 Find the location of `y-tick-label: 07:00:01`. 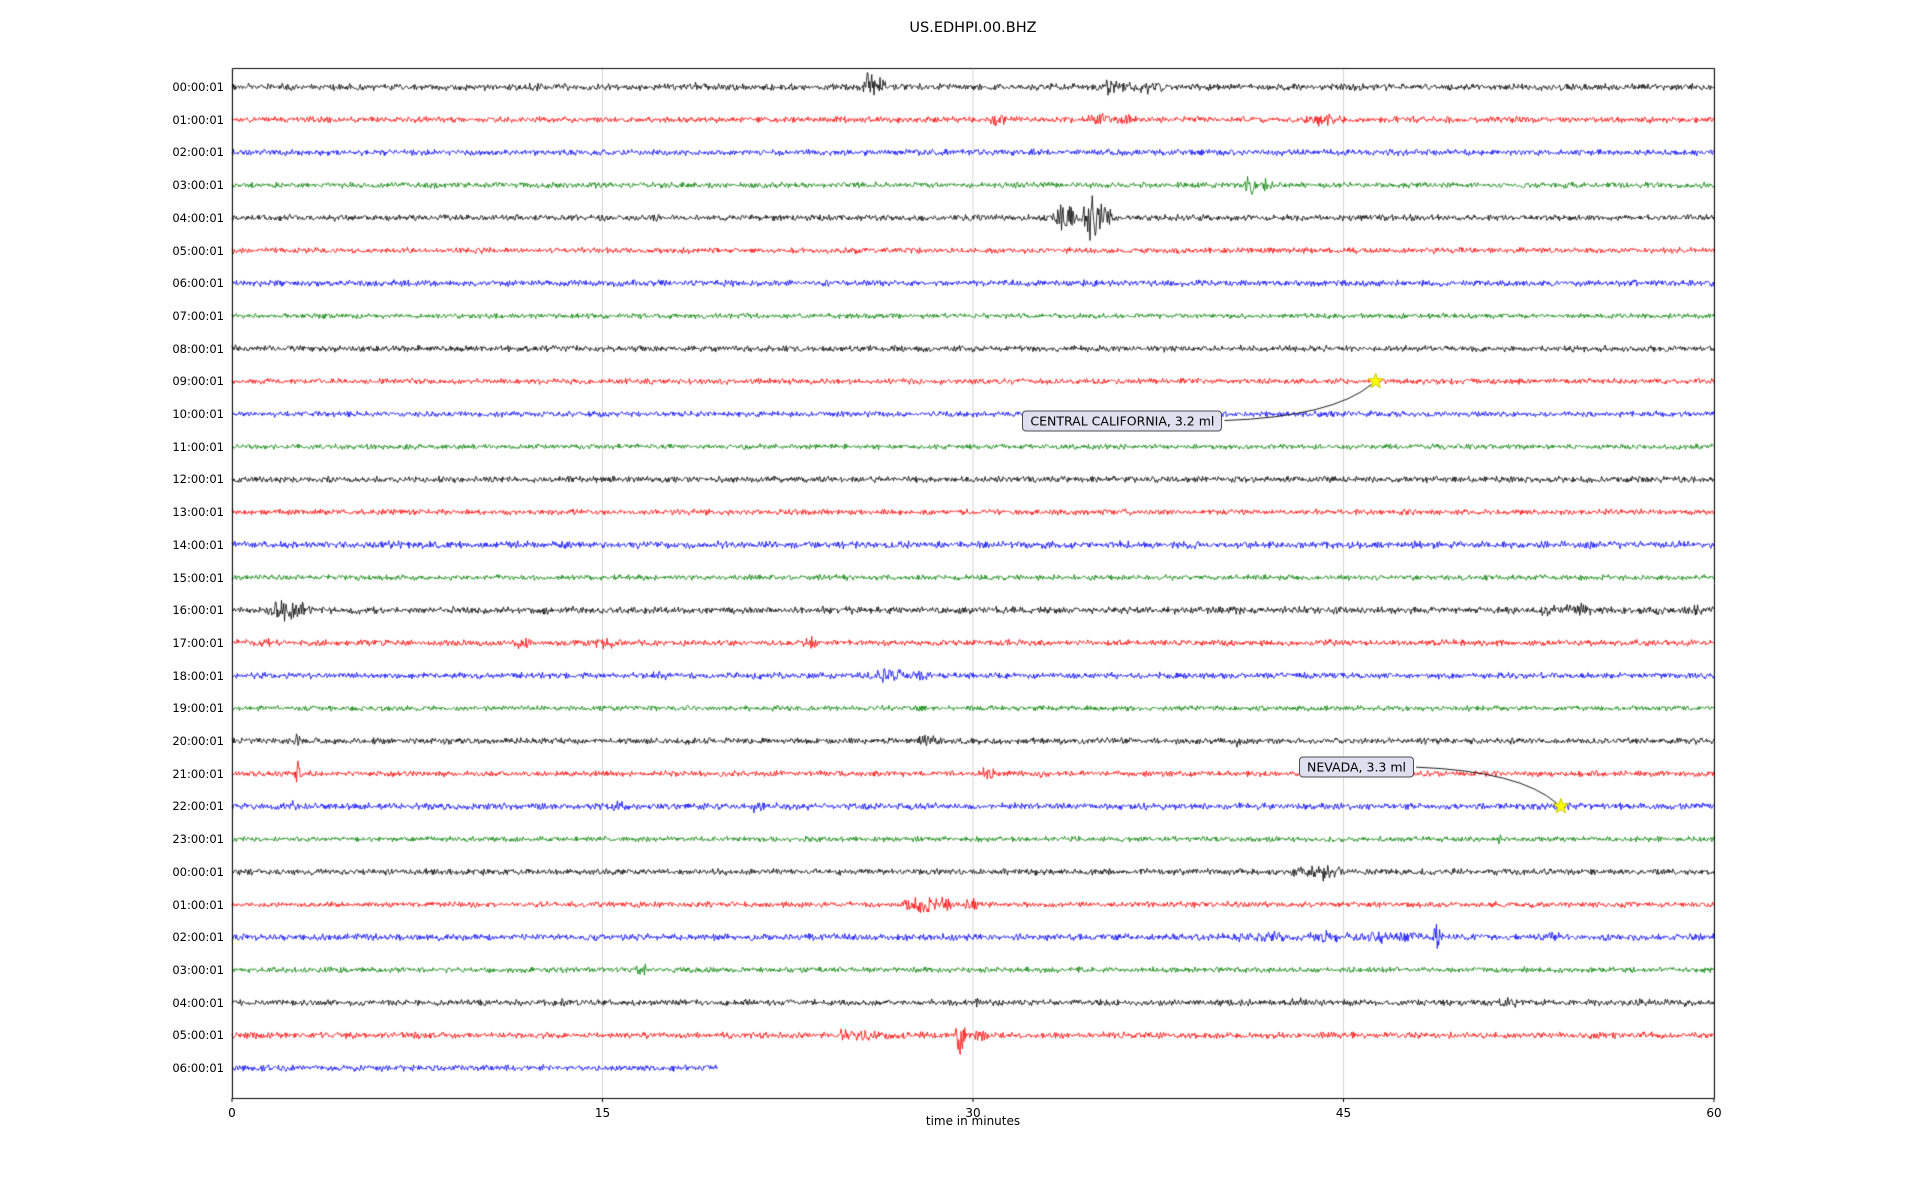

y-tick-label: 07:00:01 is located at coordinates (198, 315).